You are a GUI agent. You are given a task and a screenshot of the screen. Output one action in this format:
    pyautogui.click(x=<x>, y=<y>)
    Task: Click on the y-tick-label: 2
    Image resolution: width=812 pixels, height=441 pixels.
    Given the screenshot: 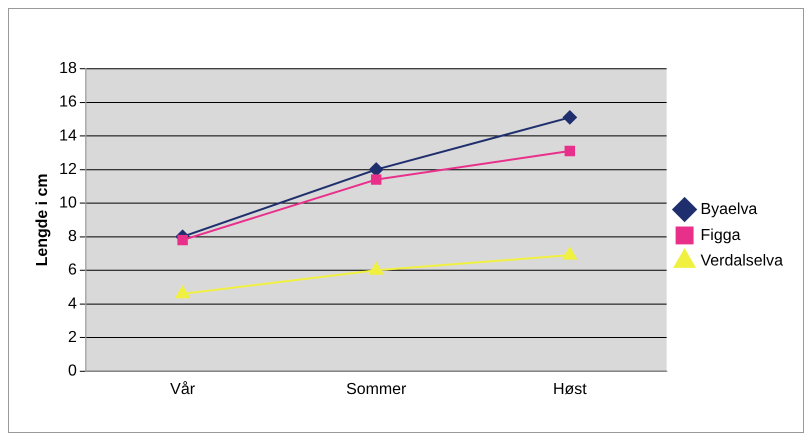 What is the action you would take?
    pyautogui.click(x=72, y=337)
    